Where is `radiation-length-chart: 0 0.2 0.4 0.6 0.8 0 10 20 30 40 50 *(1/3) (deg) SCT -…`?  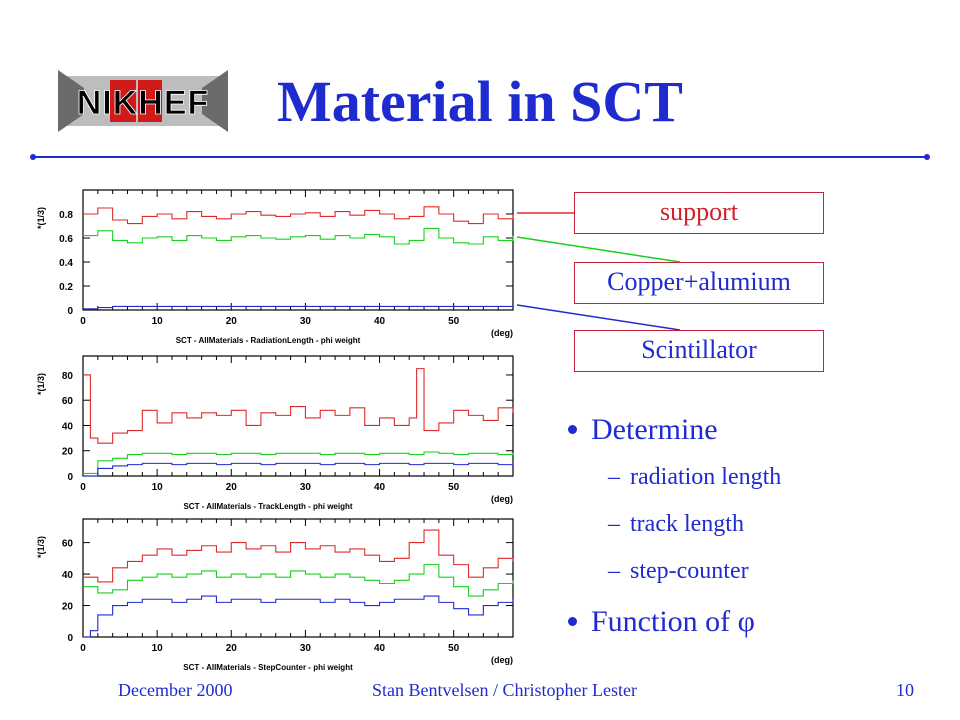
radiation-length-chart: 0 0.2 0.4 0.6 0.8 0 10 20 30 40 50 *(1/3) (deg) SCT -… is located at coordinates (275, 267).